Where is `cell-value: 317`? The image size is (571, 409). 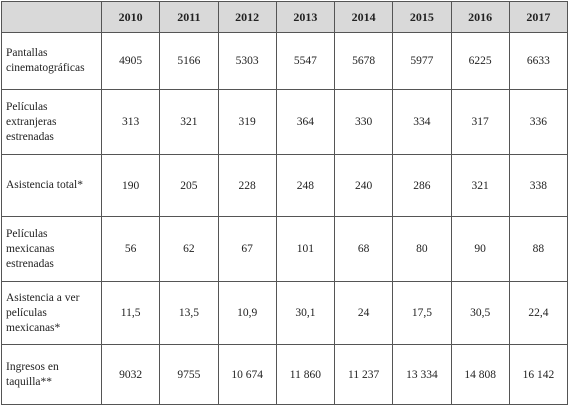
cell-value: 317 is located at coordinates (480, 122).